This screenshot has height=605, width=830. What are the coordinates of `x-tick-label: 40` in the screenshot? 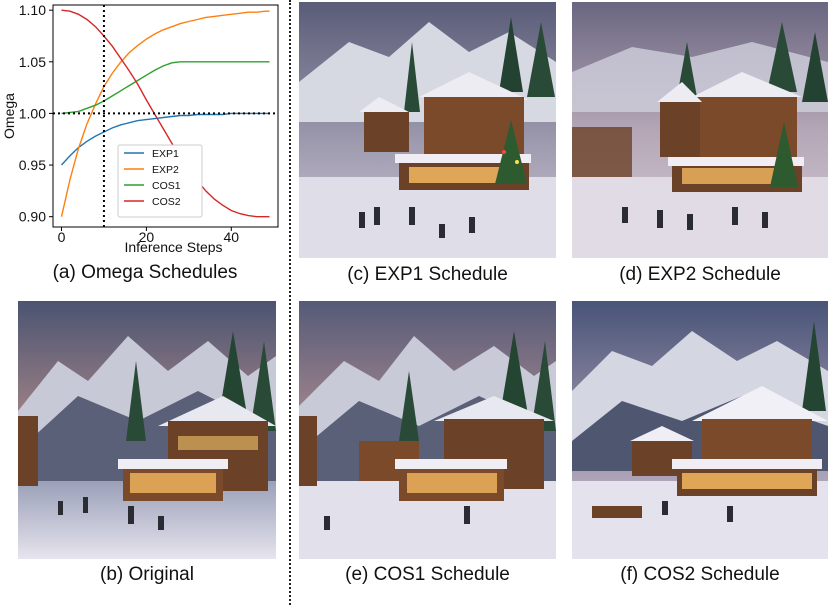 It's located at (232, 237).